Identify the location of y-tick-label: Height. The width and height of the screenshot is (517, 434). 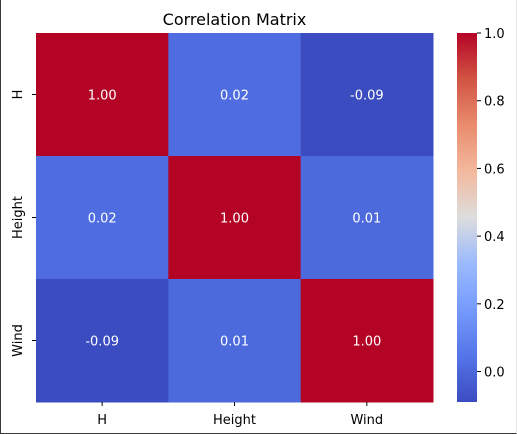
(18, 217).